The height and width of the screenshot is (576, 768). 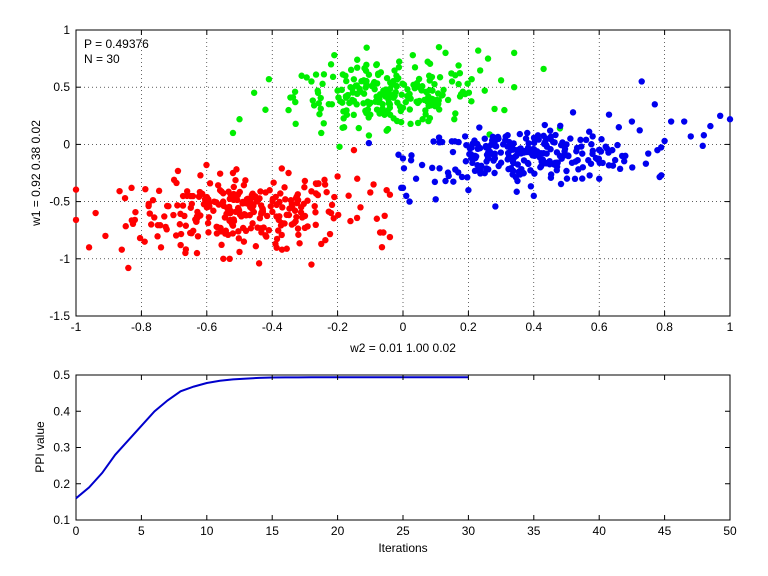 What do you see at coordinates (469, 531) in the screenshot?
I see `x-tick-label: 30` at bounding box center [469, 531].